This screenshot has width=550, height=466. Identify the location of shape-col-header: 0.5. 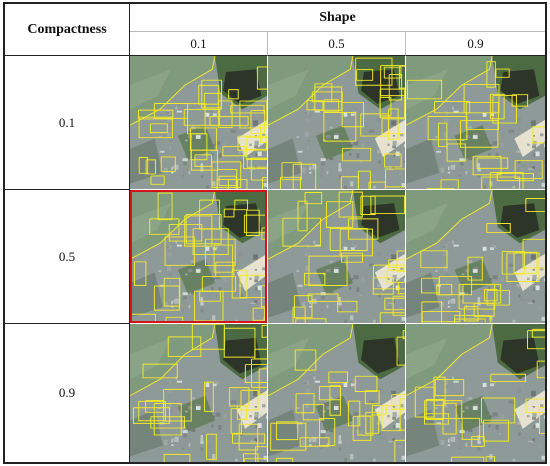
(337, 44).